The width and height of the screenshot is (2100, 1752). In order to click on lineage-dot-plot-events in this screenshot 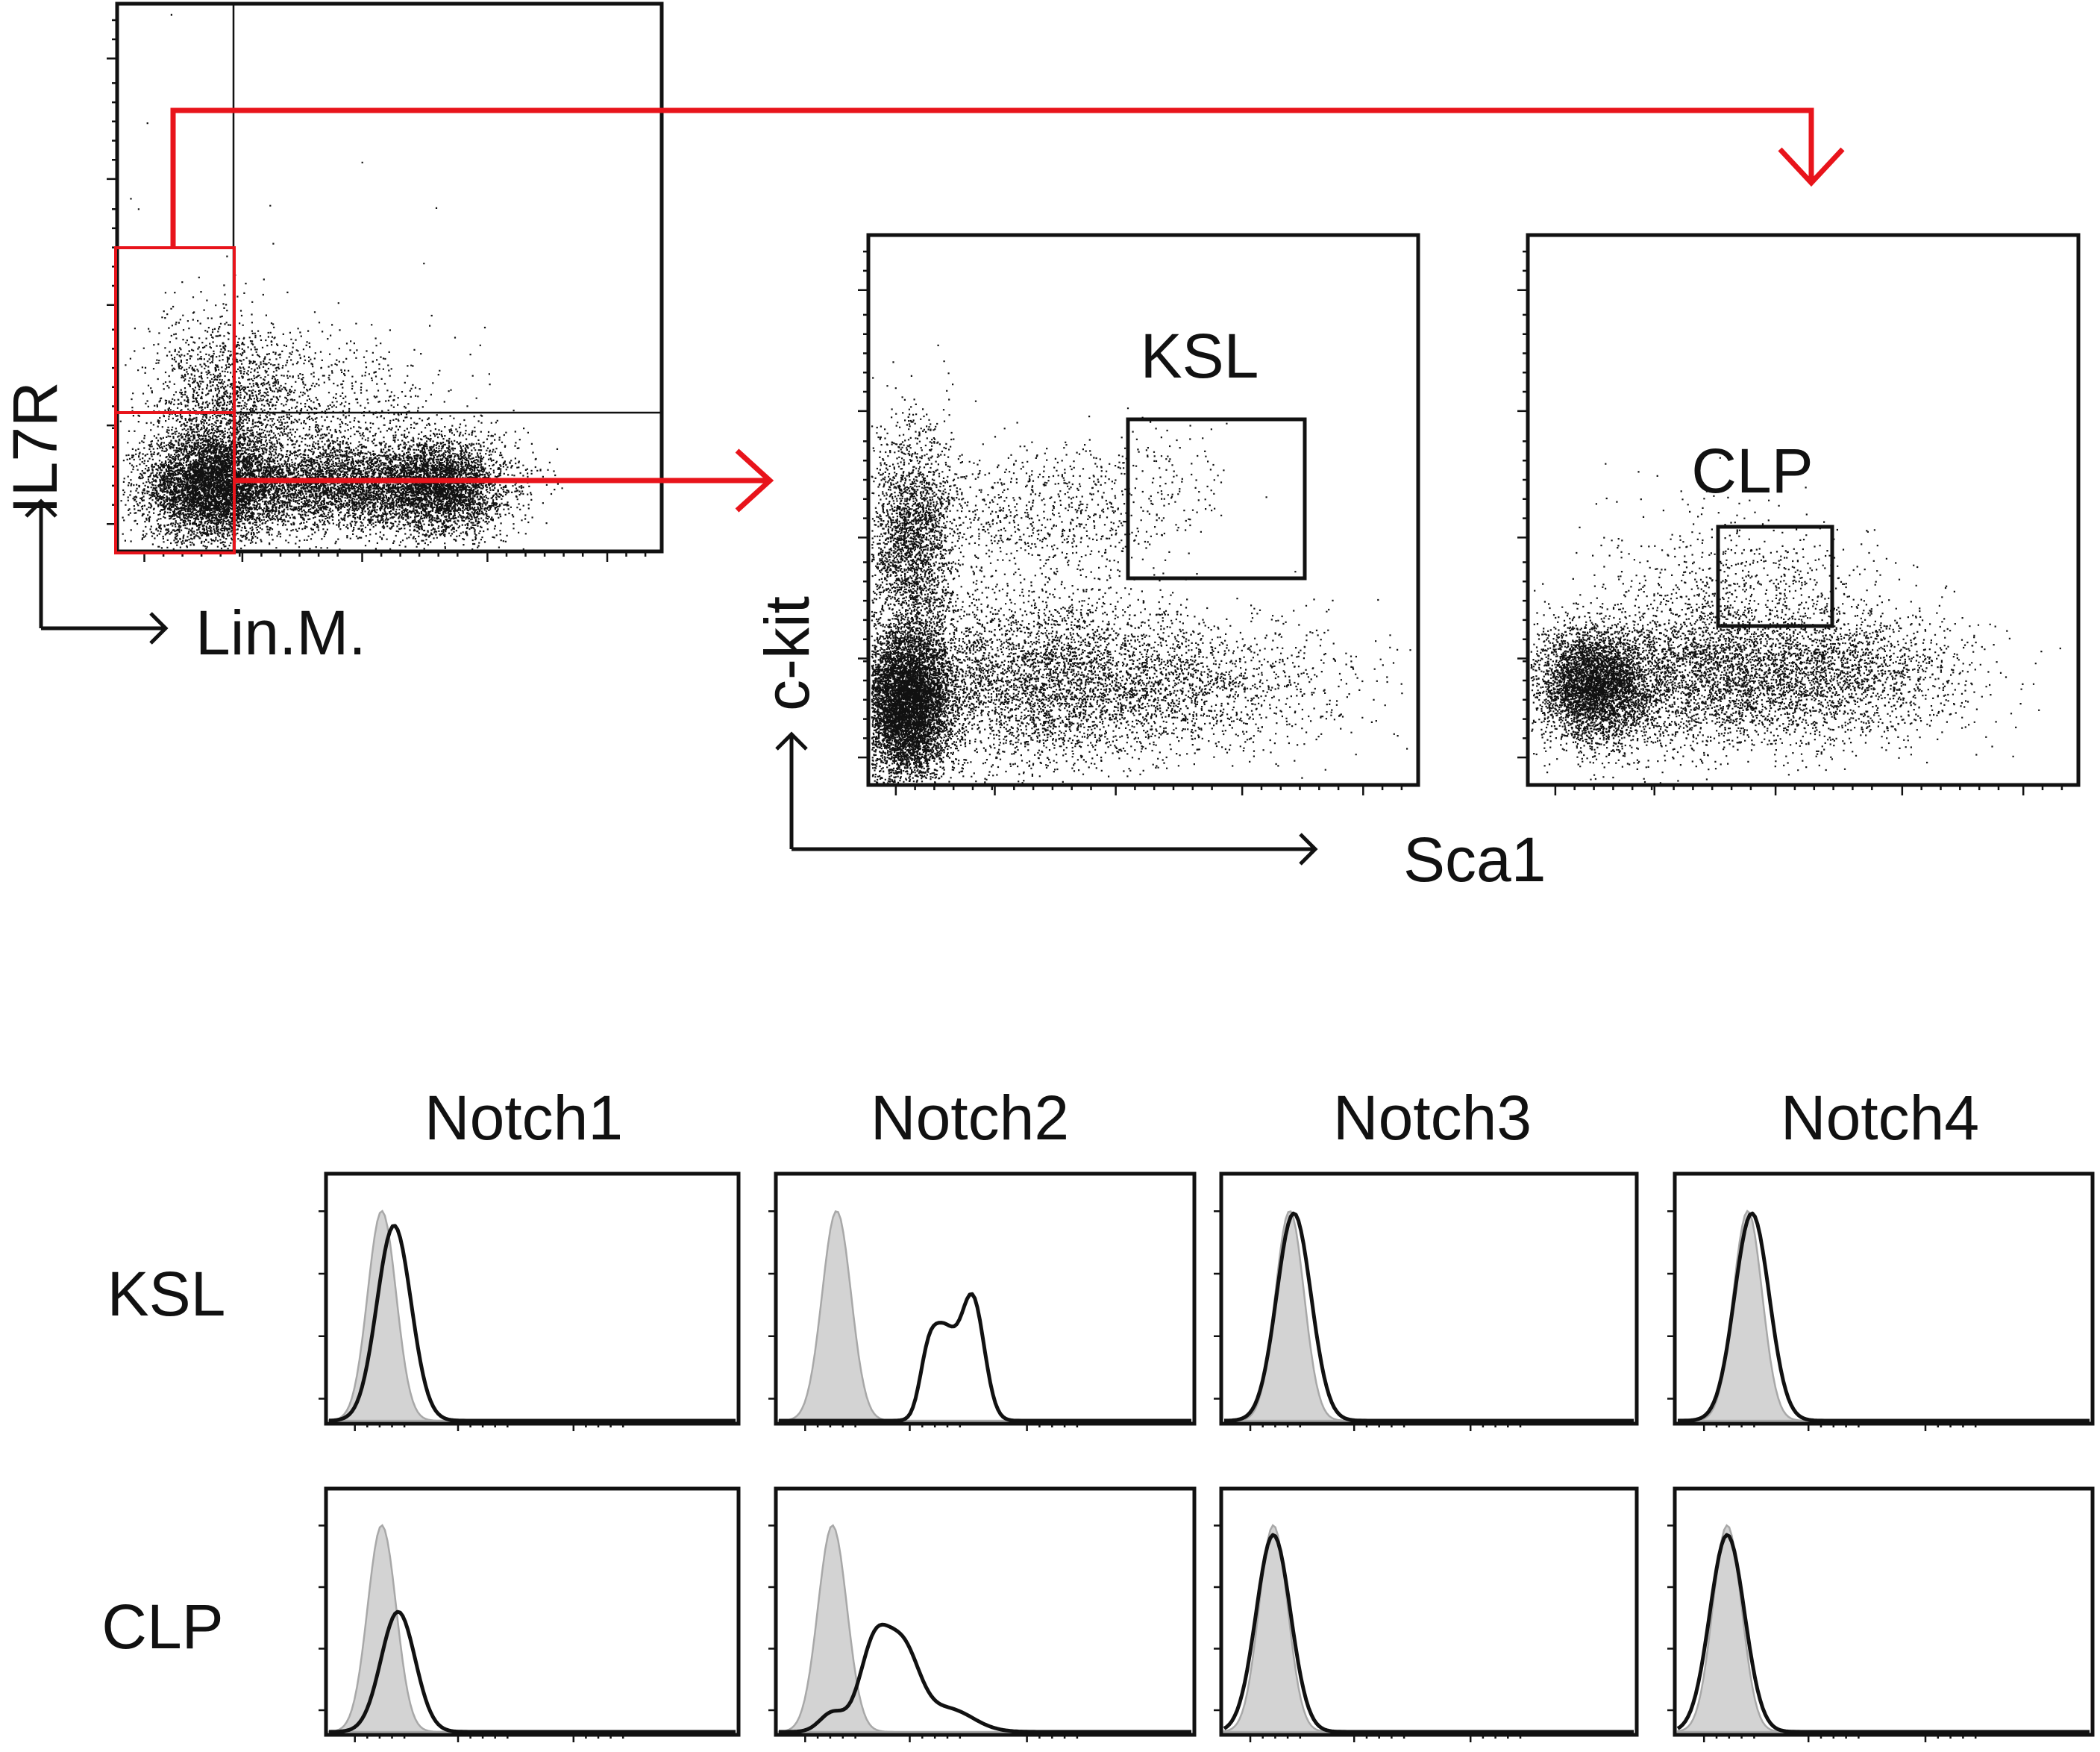, I will do `click(341, 282)`.